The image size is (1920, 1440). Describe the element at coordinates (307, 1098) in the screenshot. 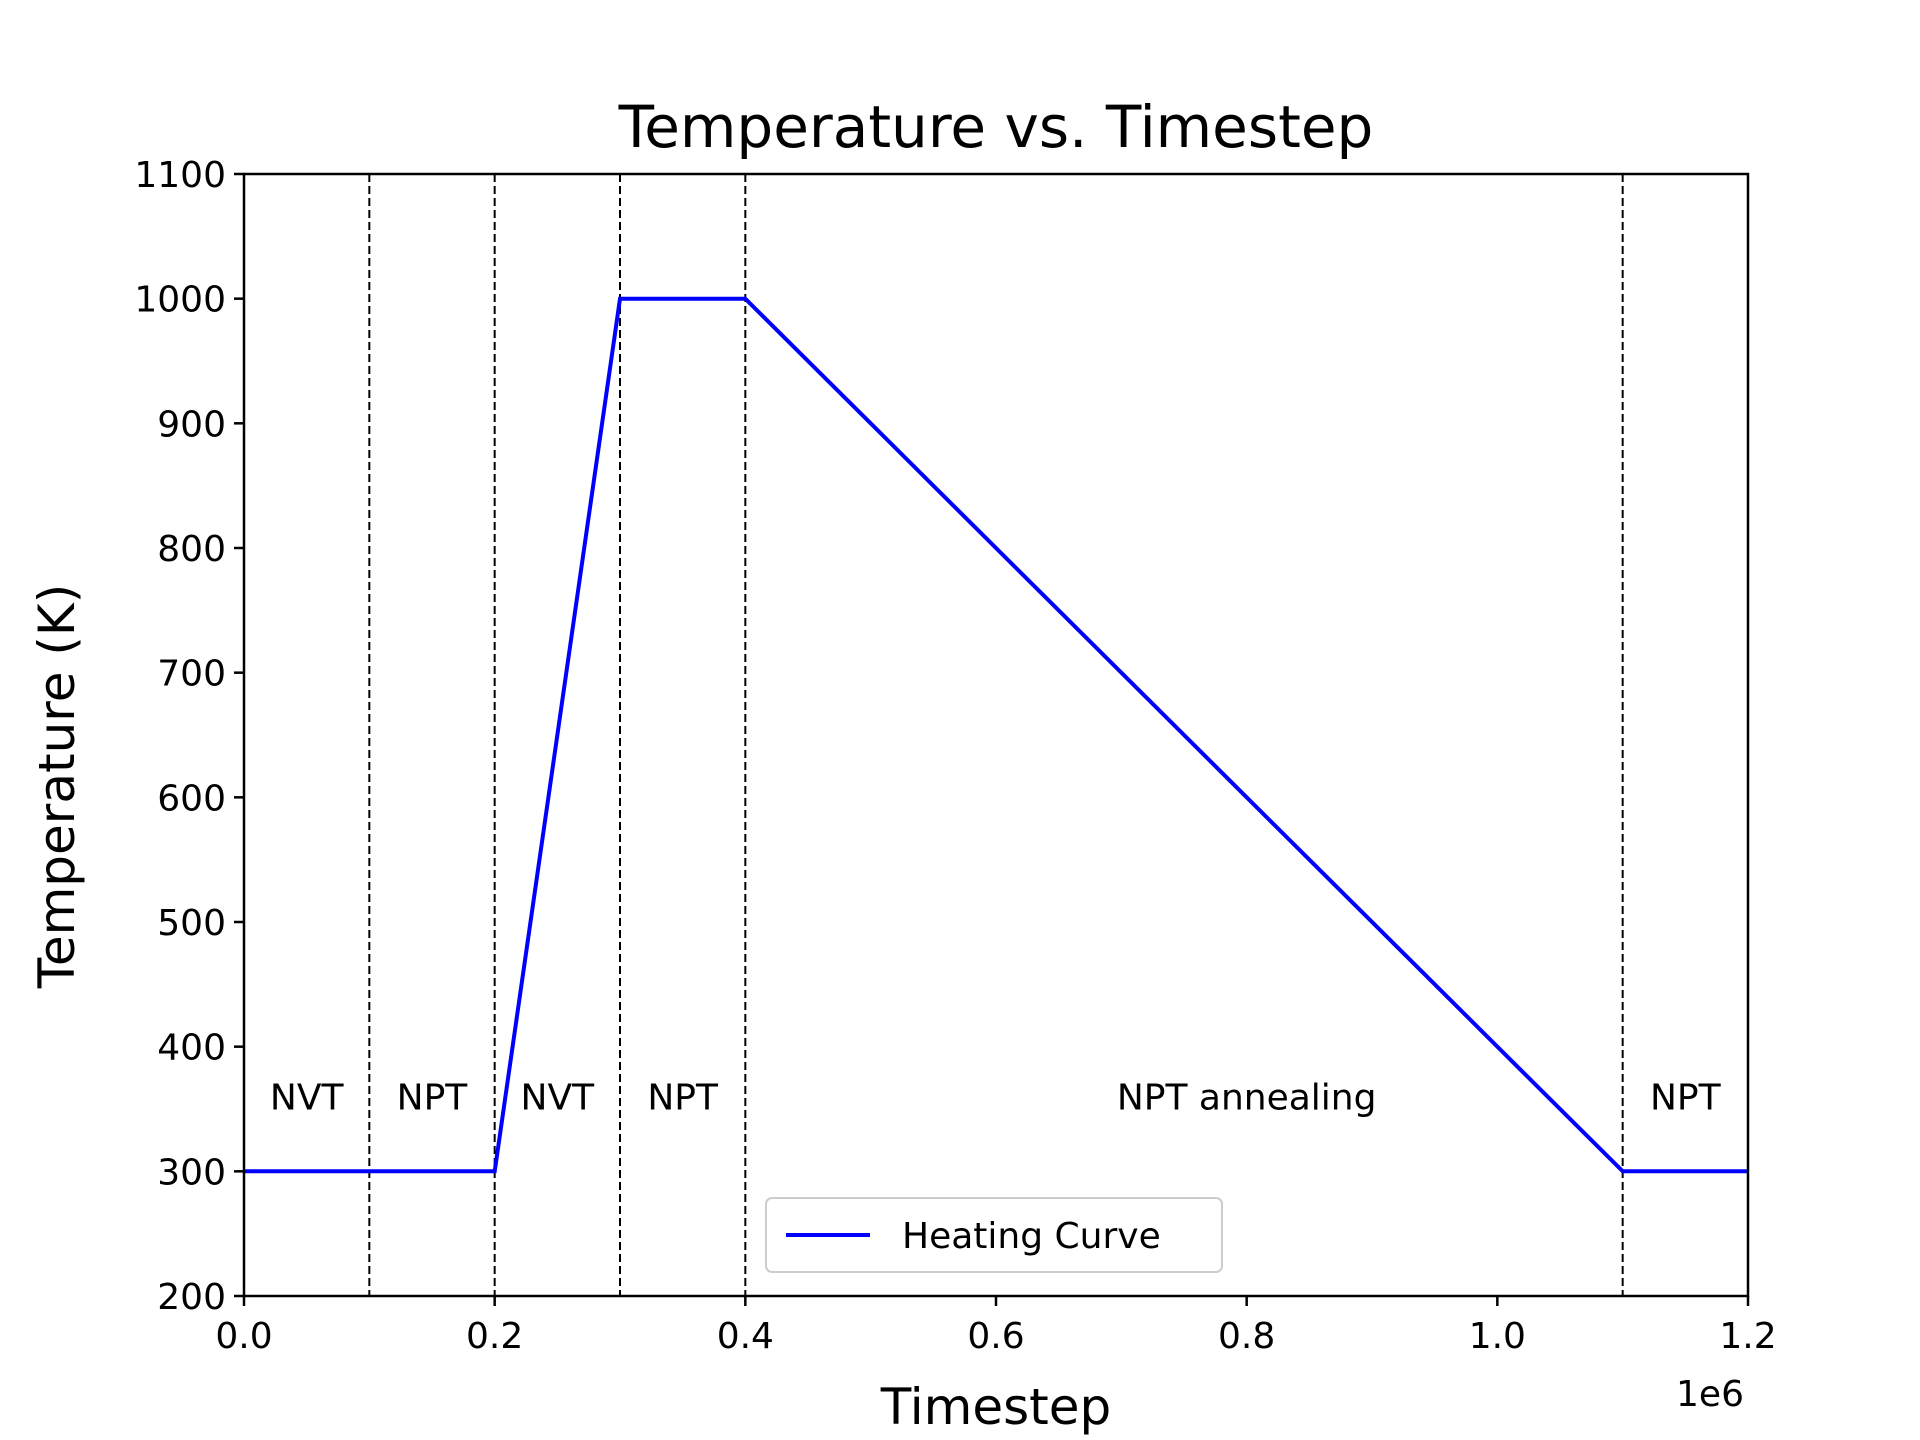

I see `phase-label-0: NVT` at that location.